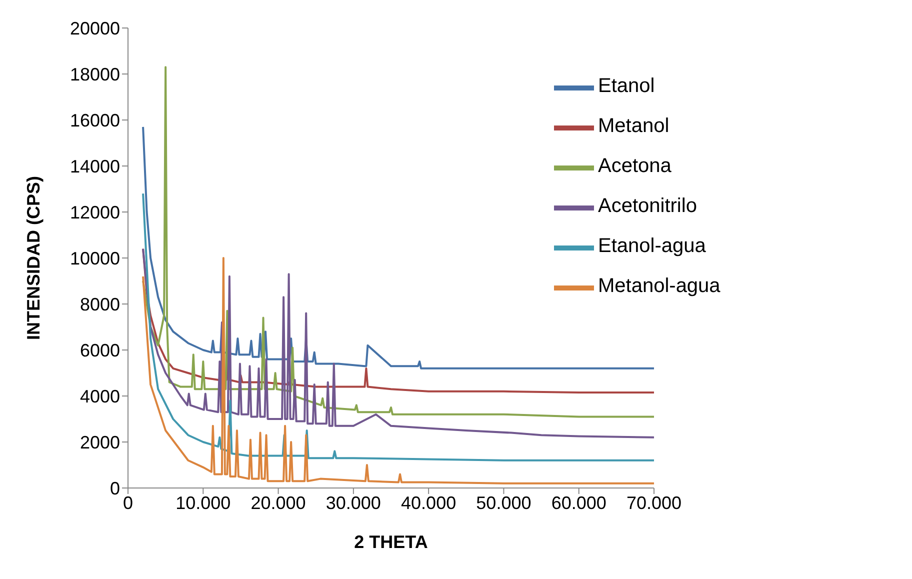  Describe the element at coordinates (100, 442) in the screenshot. I see `y-tick-label: 2000` at that location.